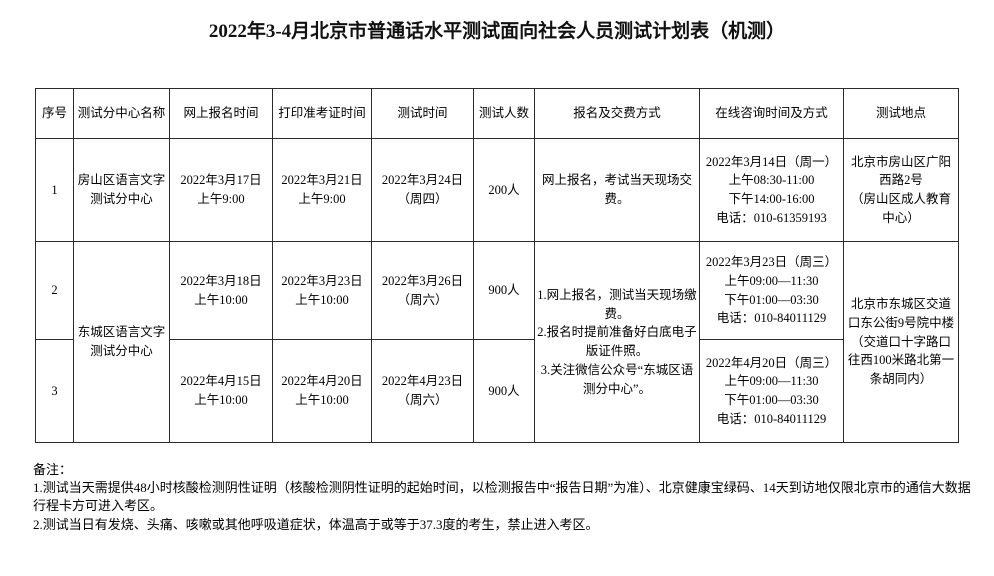  What do you see at coordinates (504, 391) in the screenshot?
I see `cell-r3-count: 900人` at bounding box center [504, 391].